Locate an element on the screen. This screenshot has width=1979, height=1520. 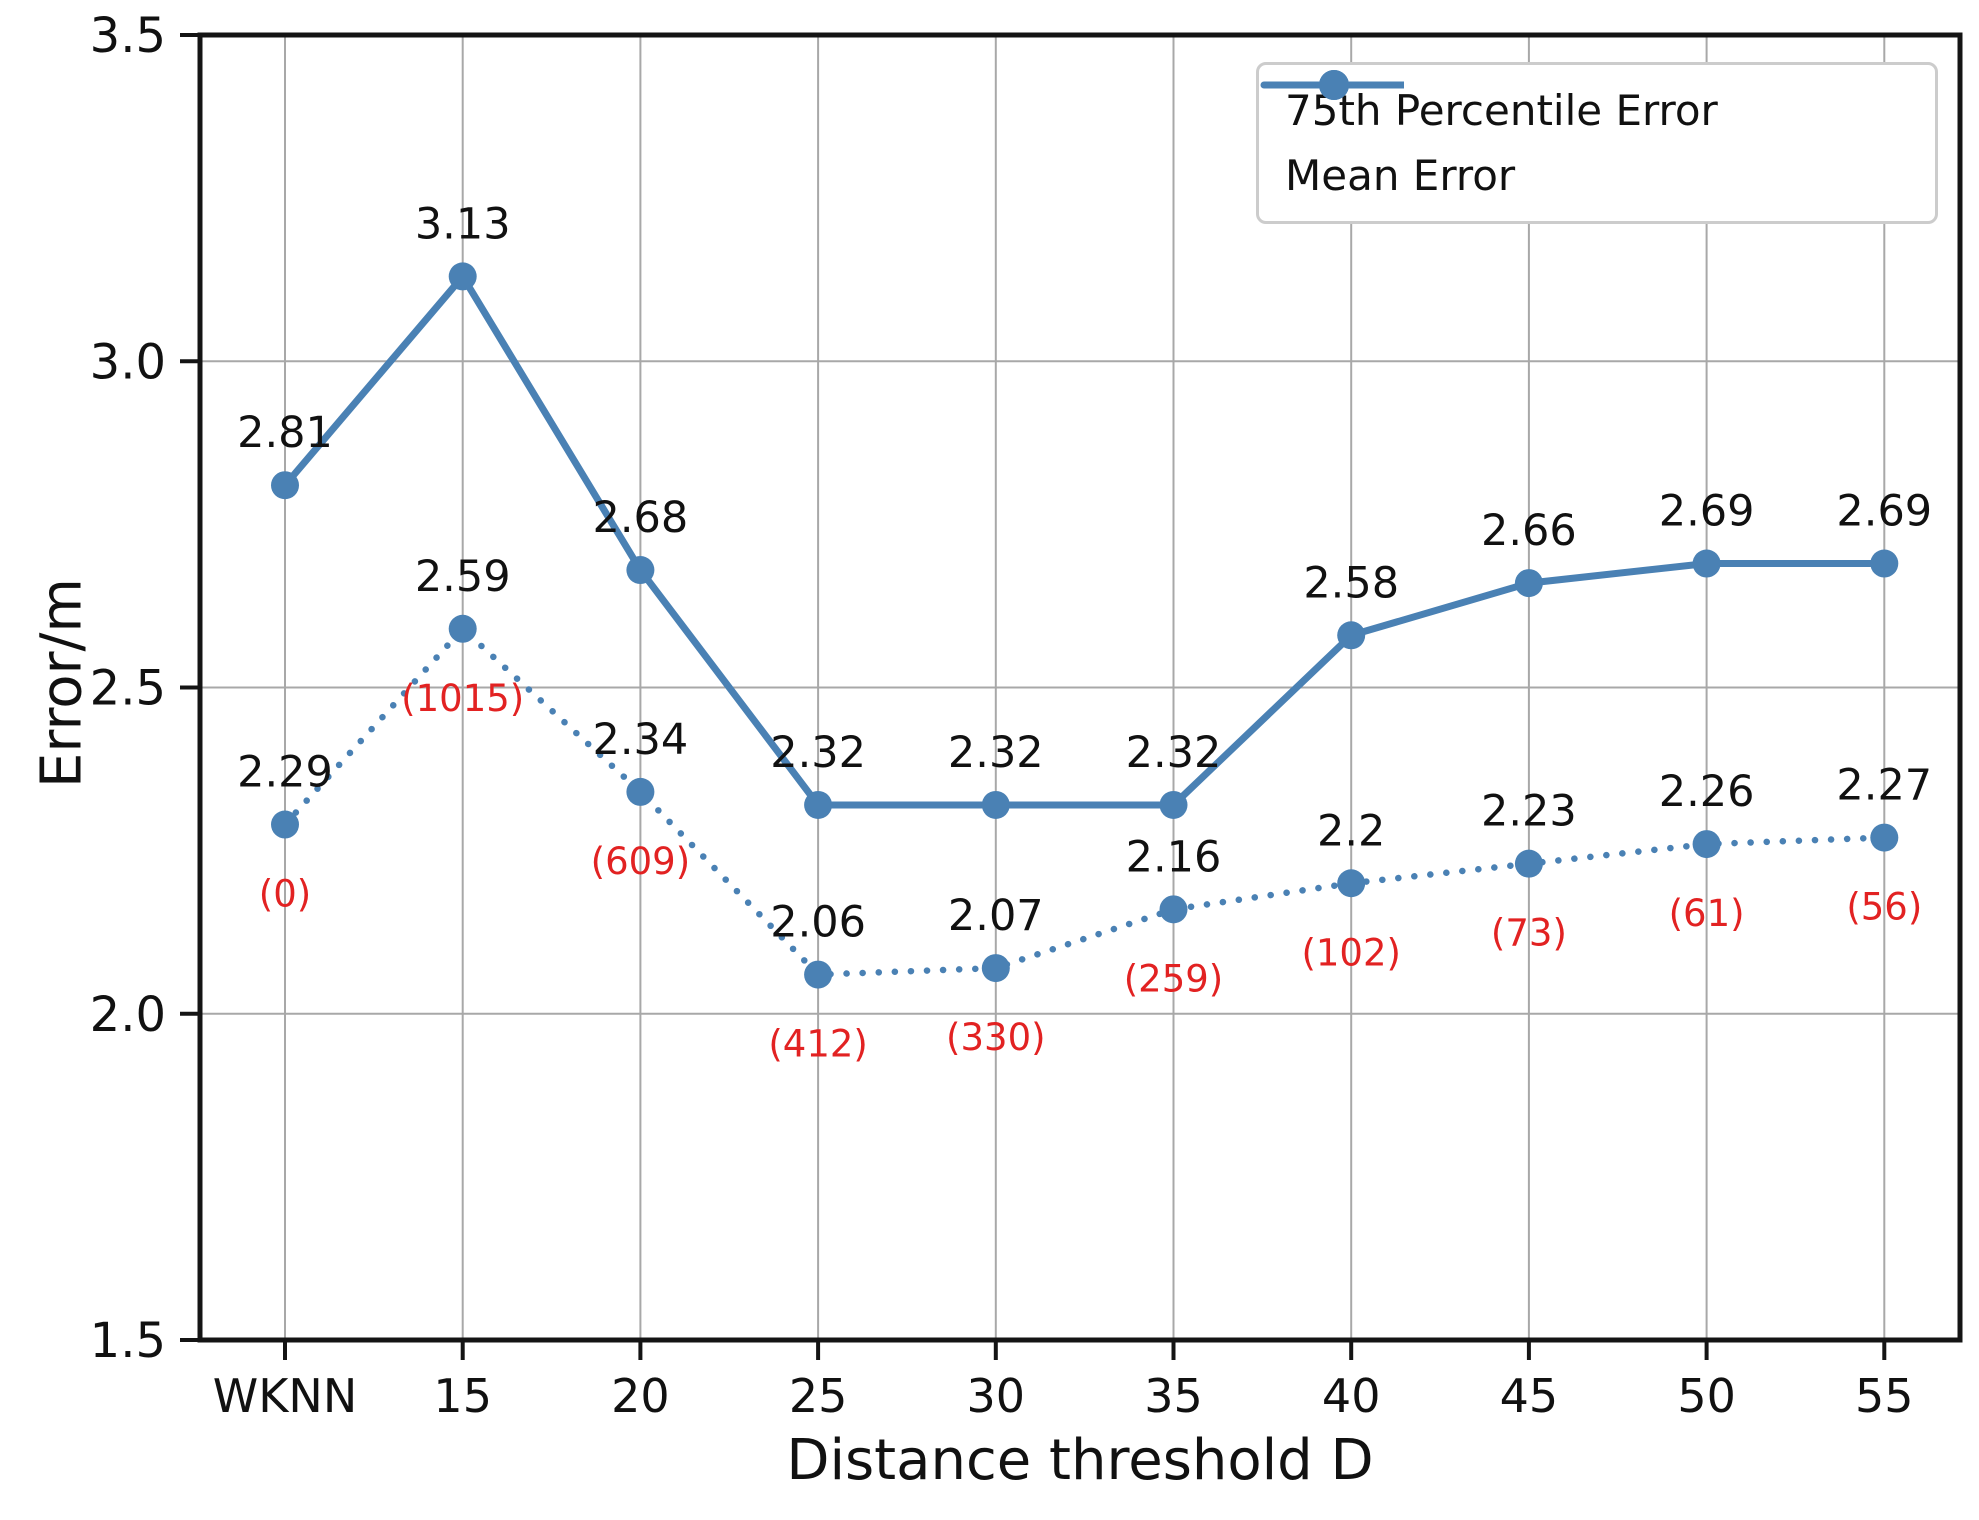
count-annotation: (61) is located at coordinates (1707, 913).